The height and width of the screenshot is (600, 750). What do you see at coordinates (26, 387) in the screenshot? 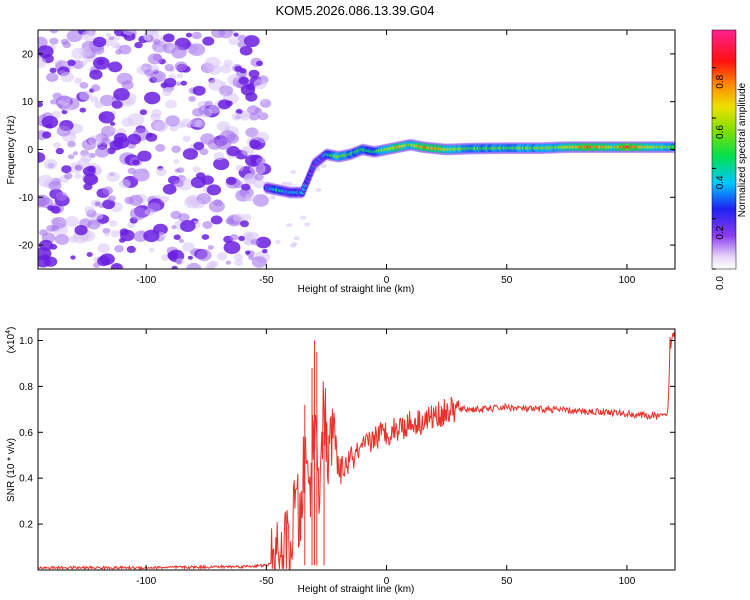
I see `y-tick-label: 0.8` at bounding box center [26, 387].